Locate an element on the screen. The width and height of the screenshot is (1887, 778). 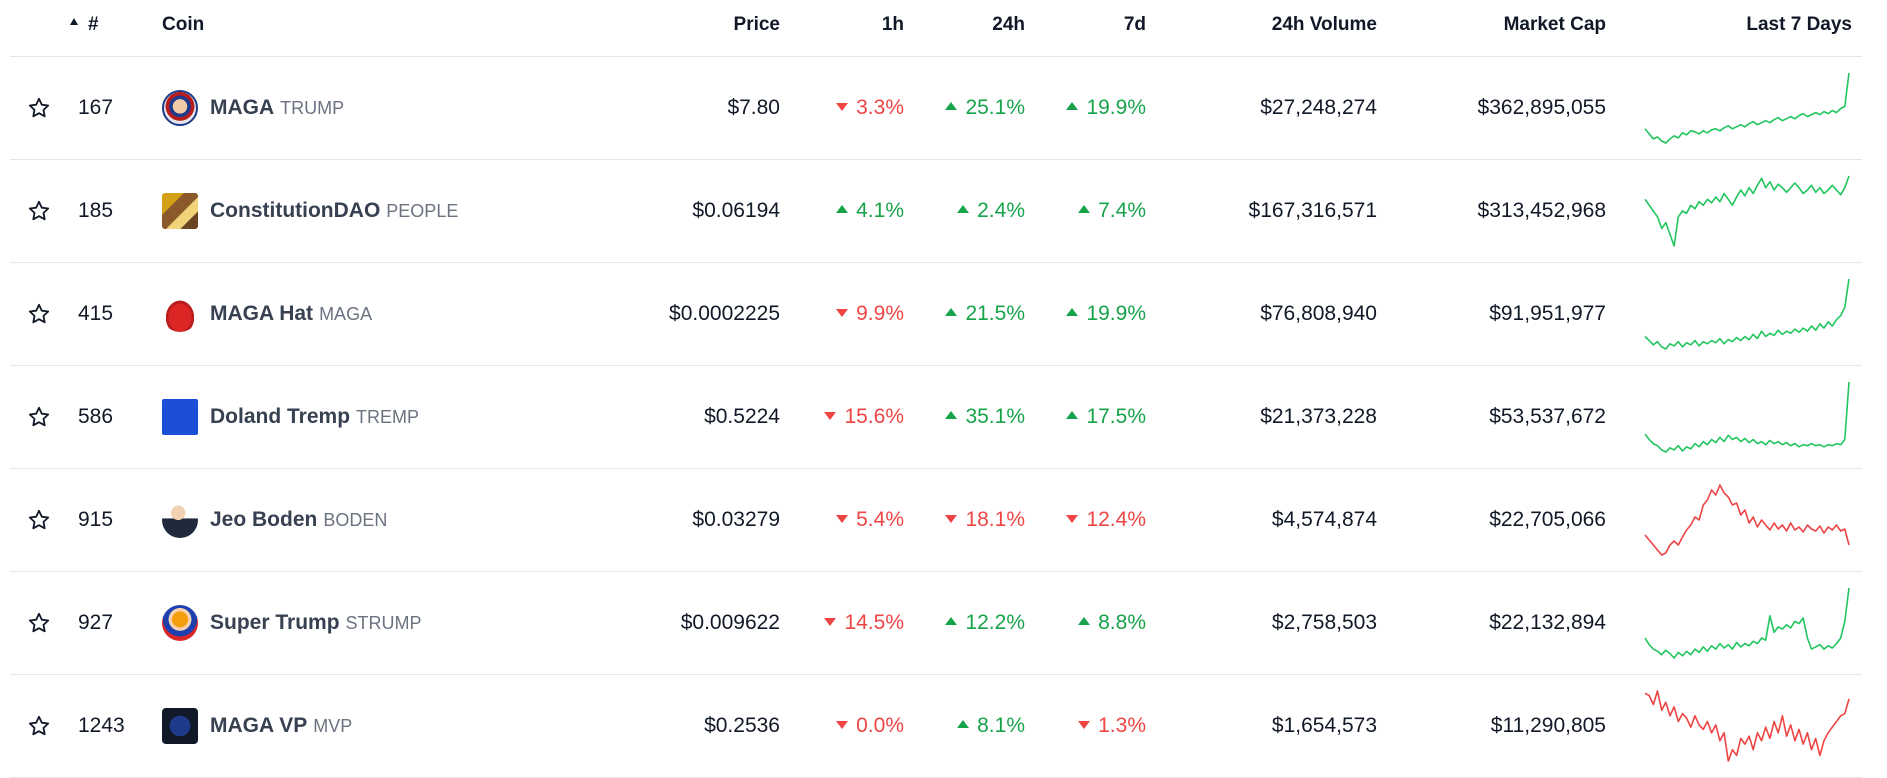
volume-value: $2,758,503 is located at coordinates (1324, 622).